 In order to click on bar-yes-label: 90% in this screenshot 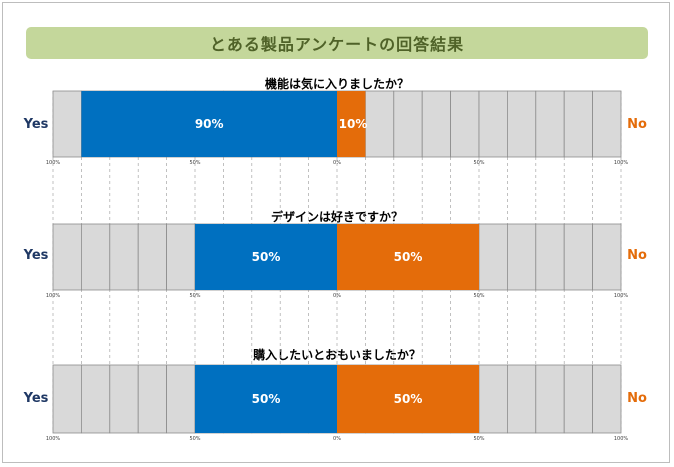, I will do `click(209, 124)`.